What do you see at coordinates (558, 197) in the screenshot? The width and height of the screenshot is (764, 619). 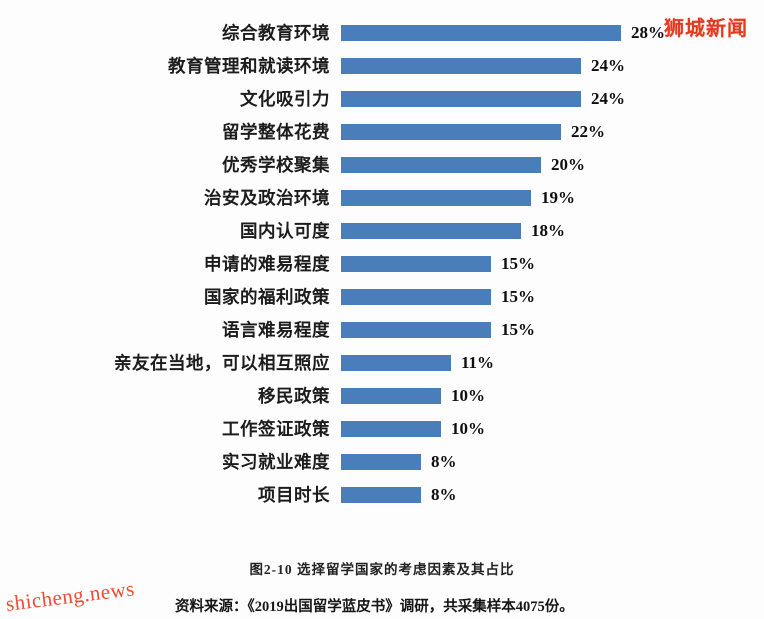 I see `value-label: 19%` at bounding box center [558, 197].